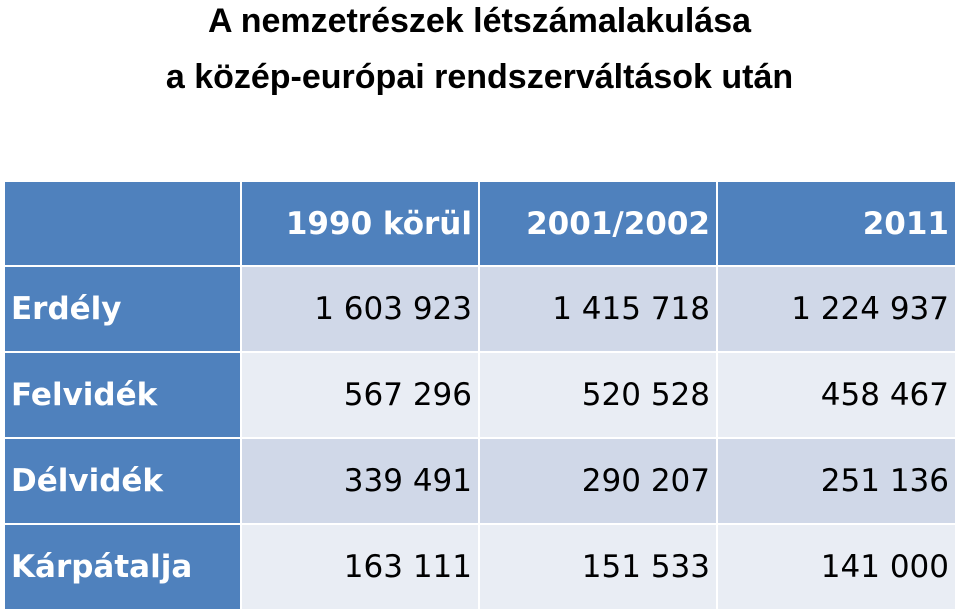 This screenshot has width=959, height=611. Describe the element at coordinates (360, 395) in the screenshot. I see `table-cell: 567 296` at that location.